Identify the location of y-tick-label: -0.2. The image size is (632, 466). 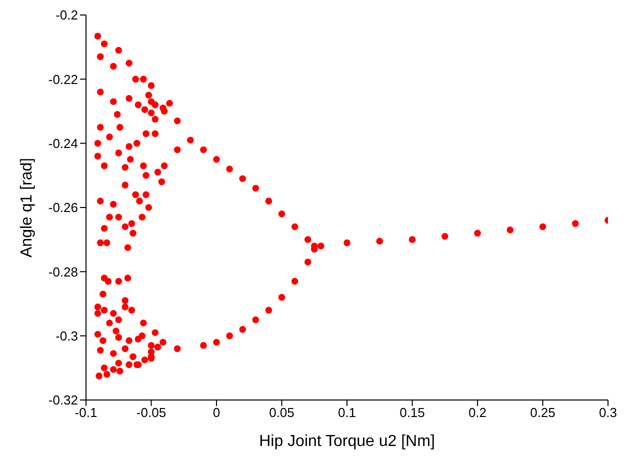
(67, 15).